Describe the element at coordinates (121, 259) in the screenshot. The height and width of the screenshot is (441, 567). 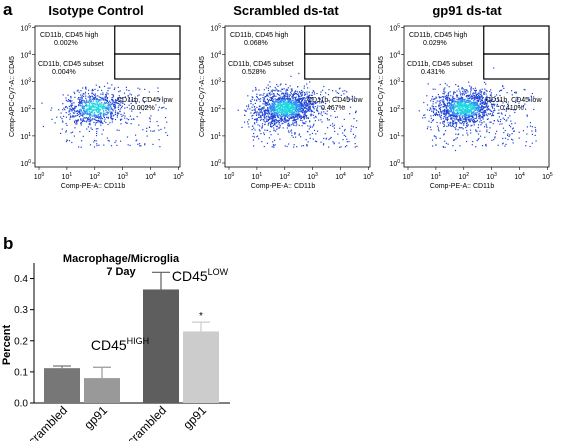
I see `bar-chart-title: Macrophage/Microglia` at that location.